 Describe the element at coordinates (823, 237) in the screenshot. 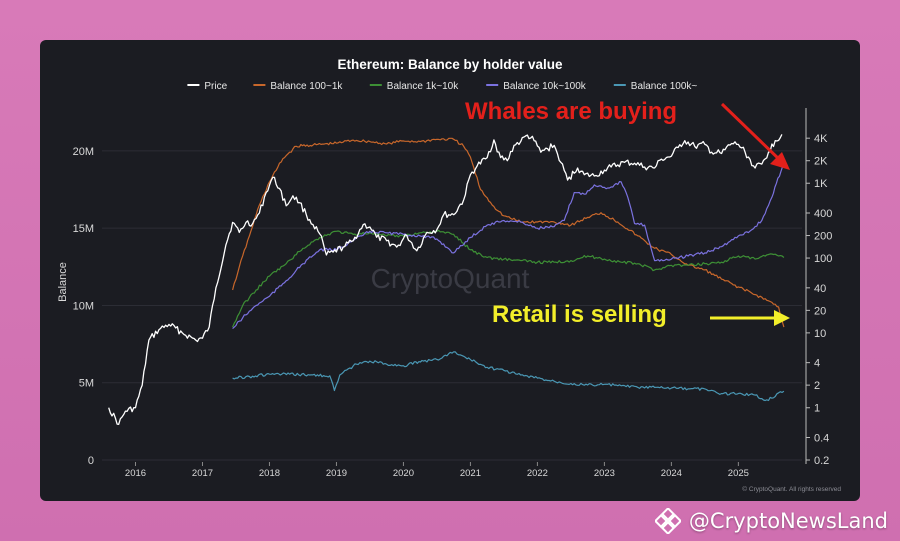

I see `y-tick-right: 200` at that location.